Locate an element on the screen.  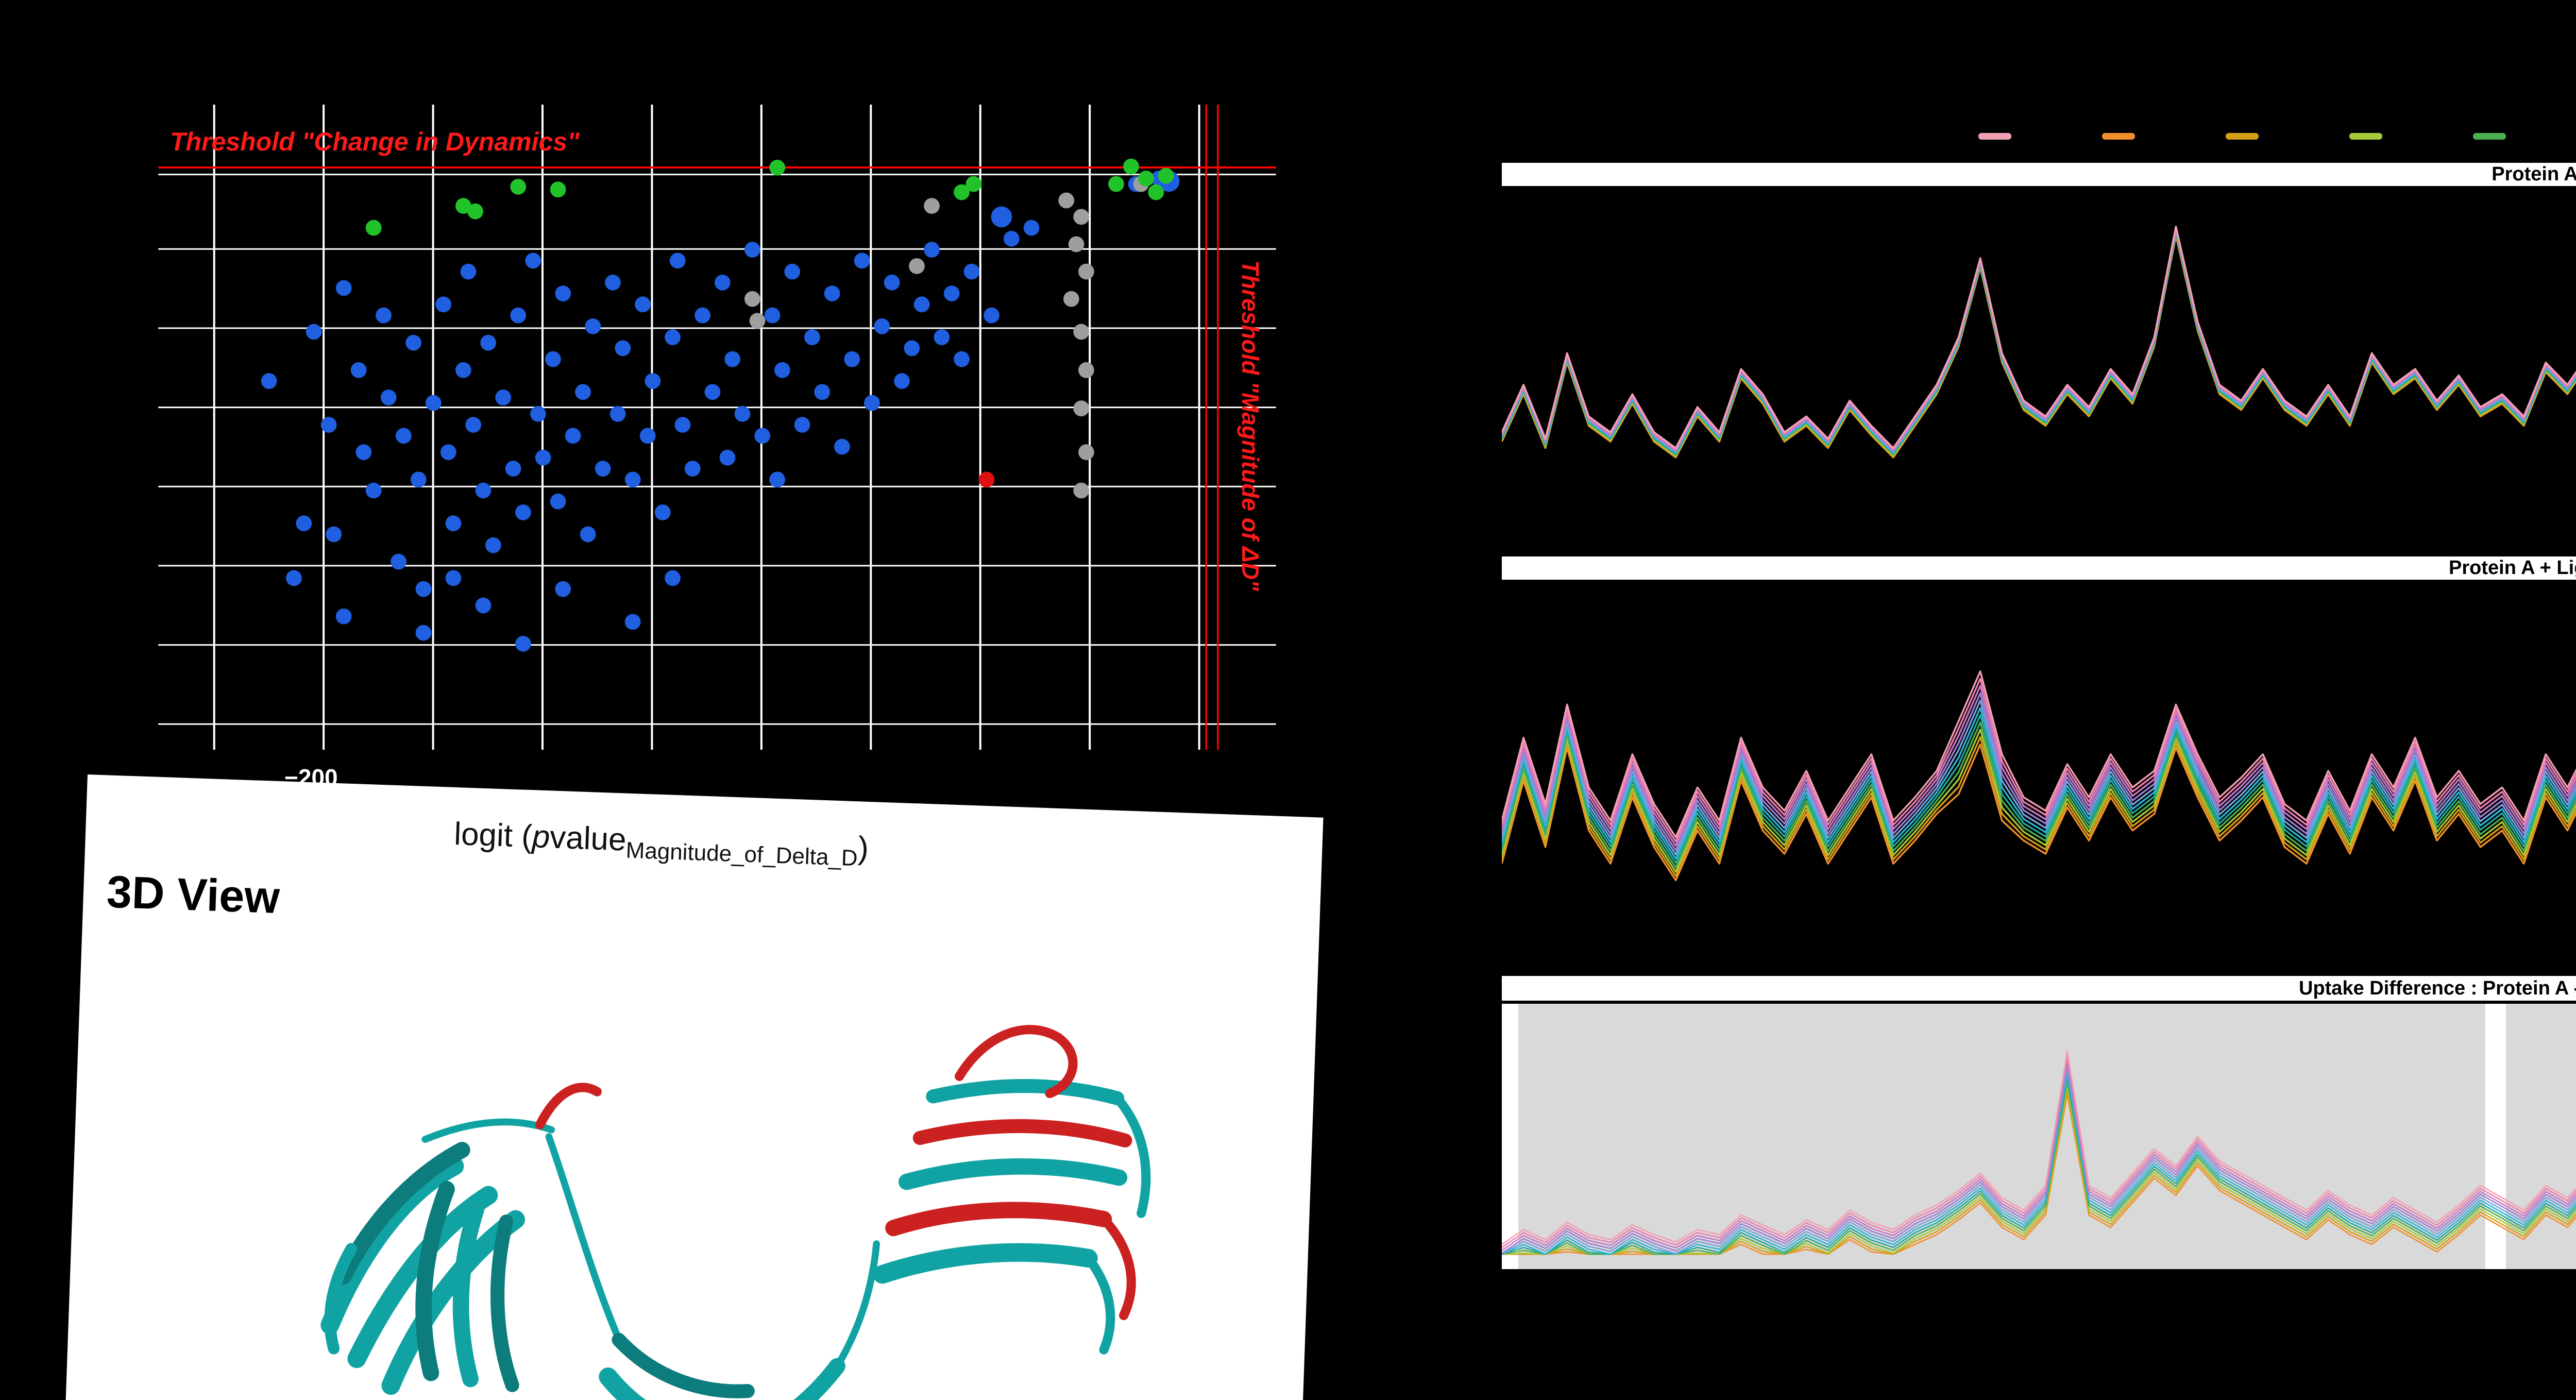
uptake-difference-chart is located at coordinates (2039, 1136).